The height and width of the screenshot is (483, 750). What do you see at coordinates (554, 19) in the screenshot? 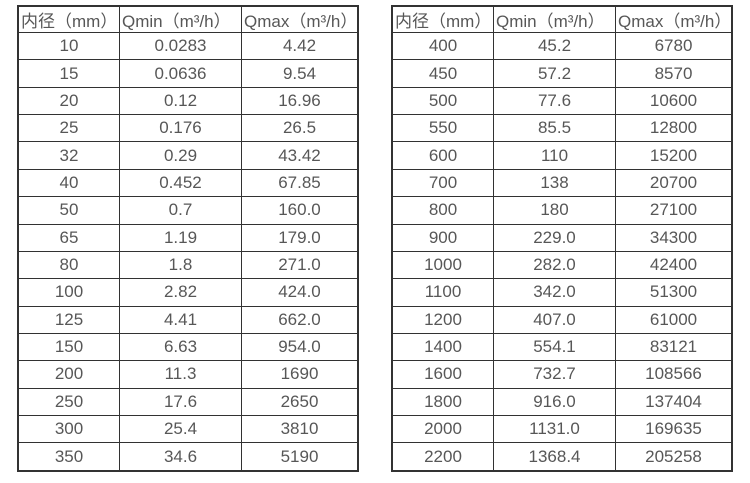
I see `column-header-1: Qmin（m³/h）` at bounding box center [554, 19].